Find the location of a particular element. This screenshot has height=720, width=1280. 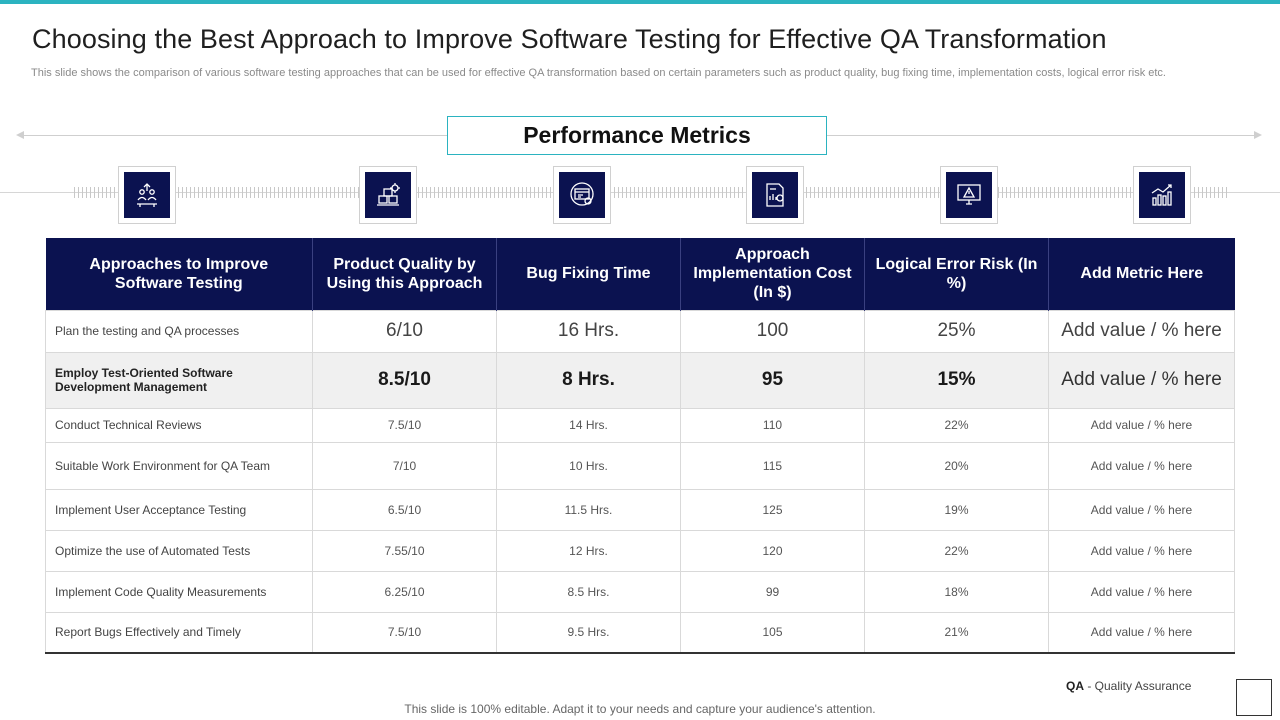

row-label: Implement Code Quality Measurements is located at coordinates (179, 591).